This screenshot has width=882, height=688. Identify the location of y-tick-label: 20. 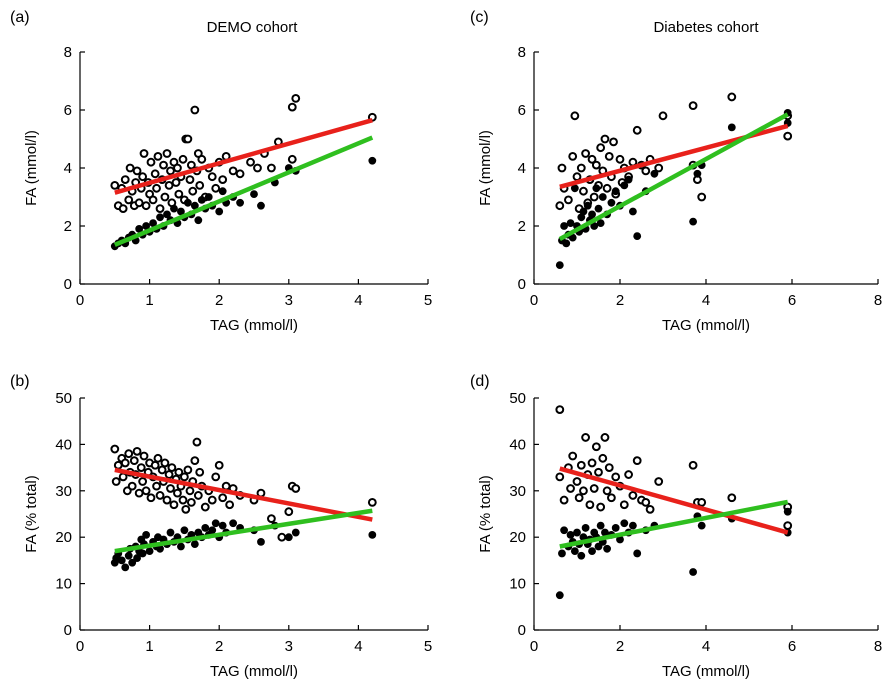
(63, 537).